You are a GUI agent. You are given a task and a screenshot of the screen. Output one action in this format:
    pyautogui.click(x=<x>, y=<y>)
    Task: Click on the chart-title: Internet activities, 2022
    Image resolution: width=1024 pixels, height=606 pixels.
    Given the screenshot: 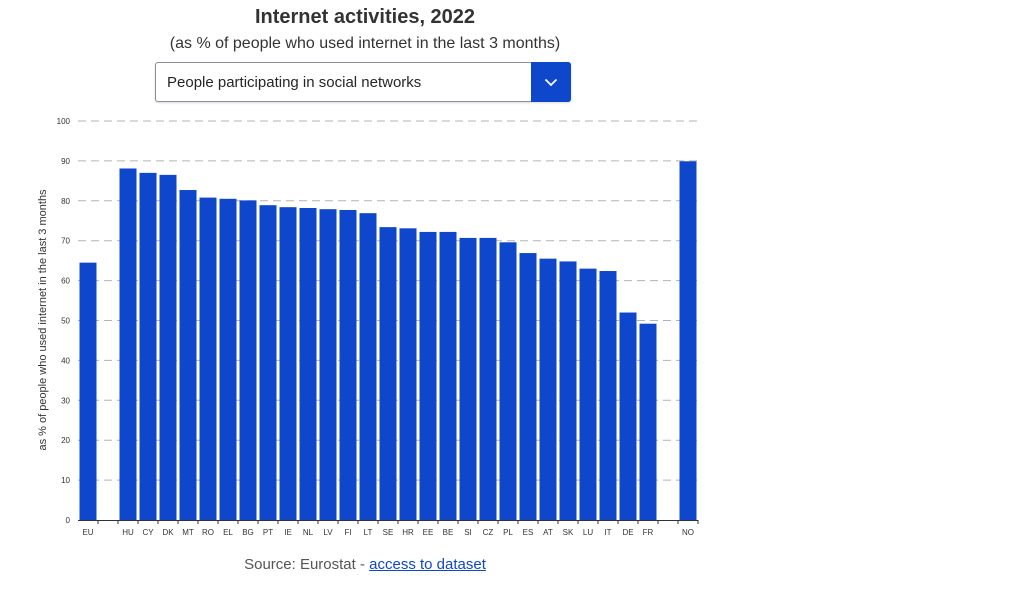 What is the action you would take?
    pyautogui.click(x=365, y=17)
    